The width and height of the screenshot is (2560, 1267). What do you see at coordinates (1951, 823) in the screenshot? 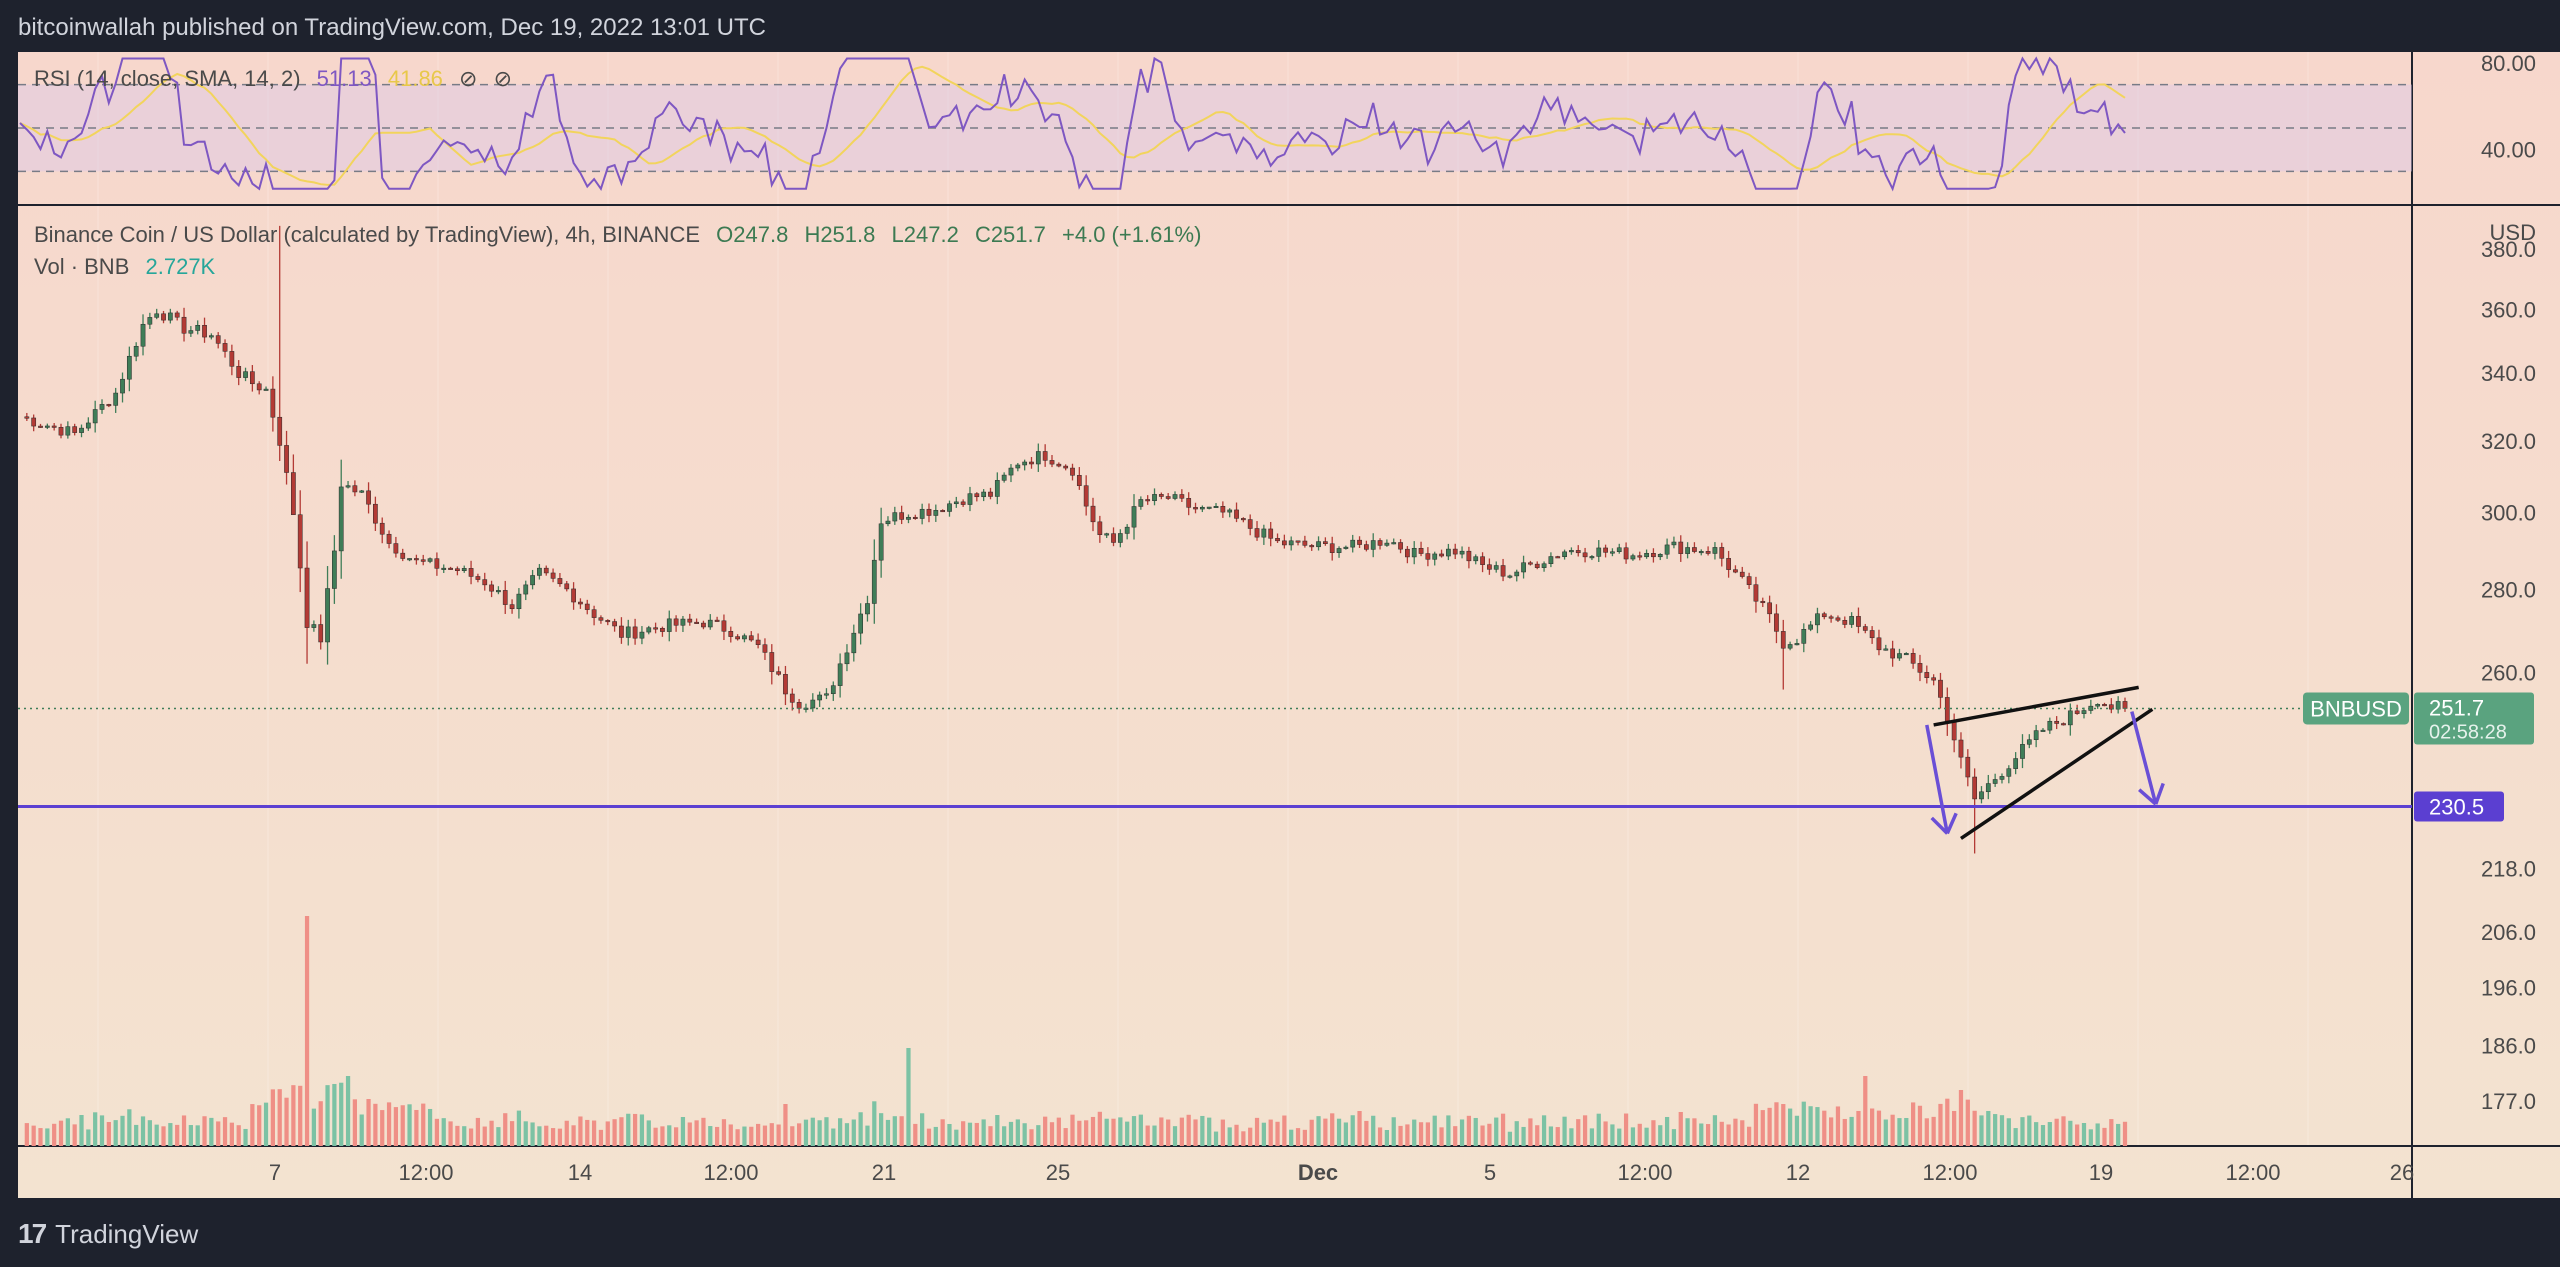
I see `arrow-down-left-head` at bounding box center [1951, 823].